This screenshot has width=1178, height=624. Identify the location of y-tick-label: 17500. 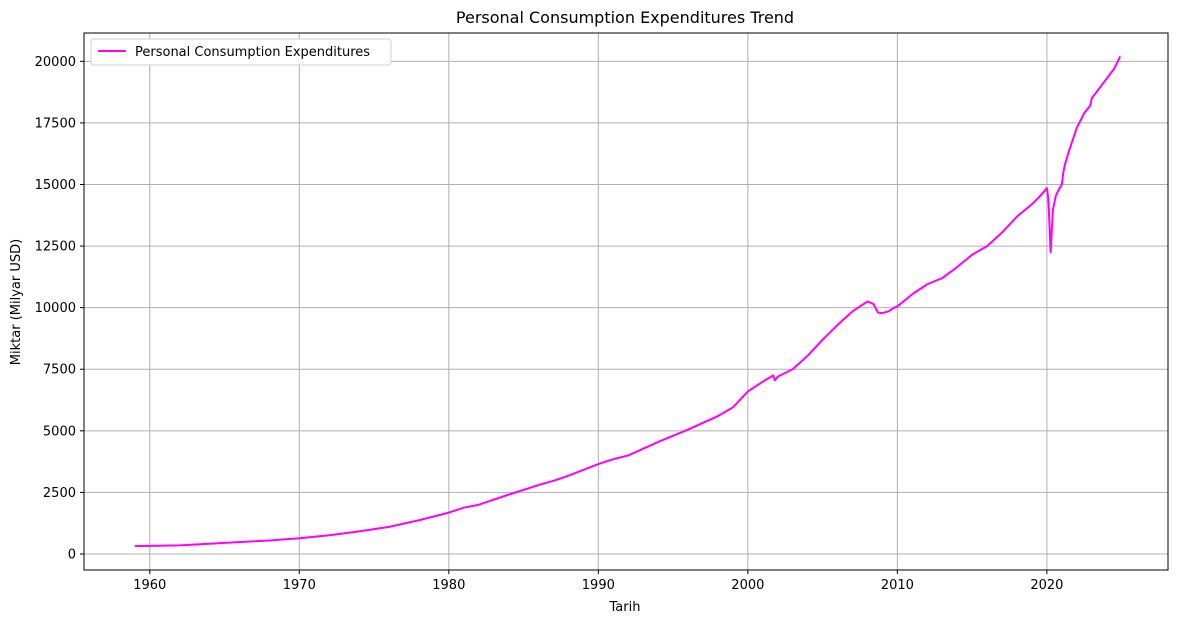
(55, 123).